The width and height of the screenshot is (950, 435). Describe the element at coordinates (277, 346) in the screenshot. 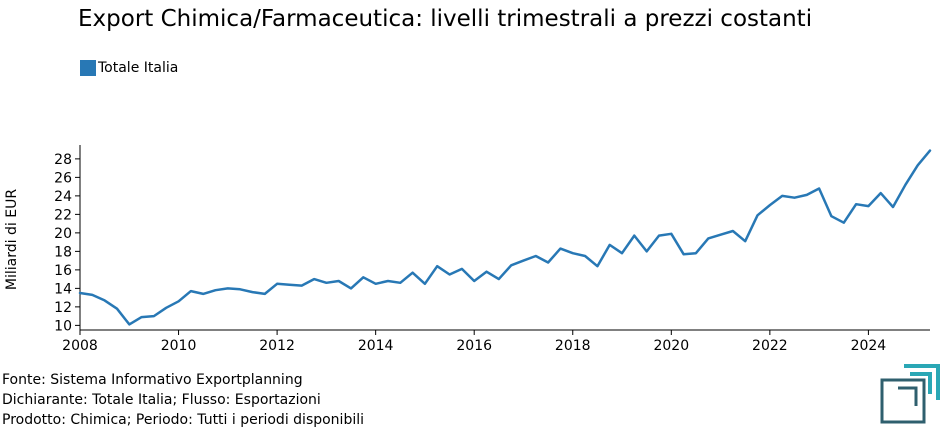

I see `x-tick-label: 2012` at that location.